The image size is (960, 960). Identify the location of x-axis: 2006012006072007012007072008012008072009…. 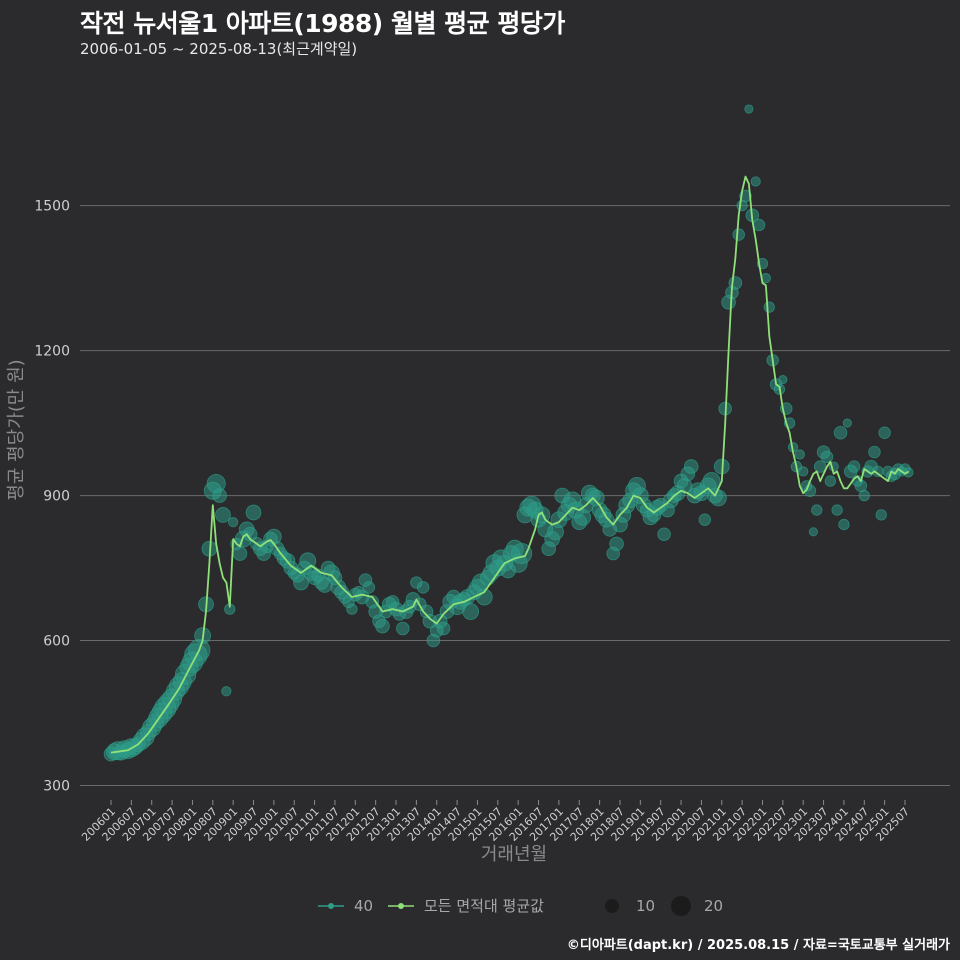
(495, 822).